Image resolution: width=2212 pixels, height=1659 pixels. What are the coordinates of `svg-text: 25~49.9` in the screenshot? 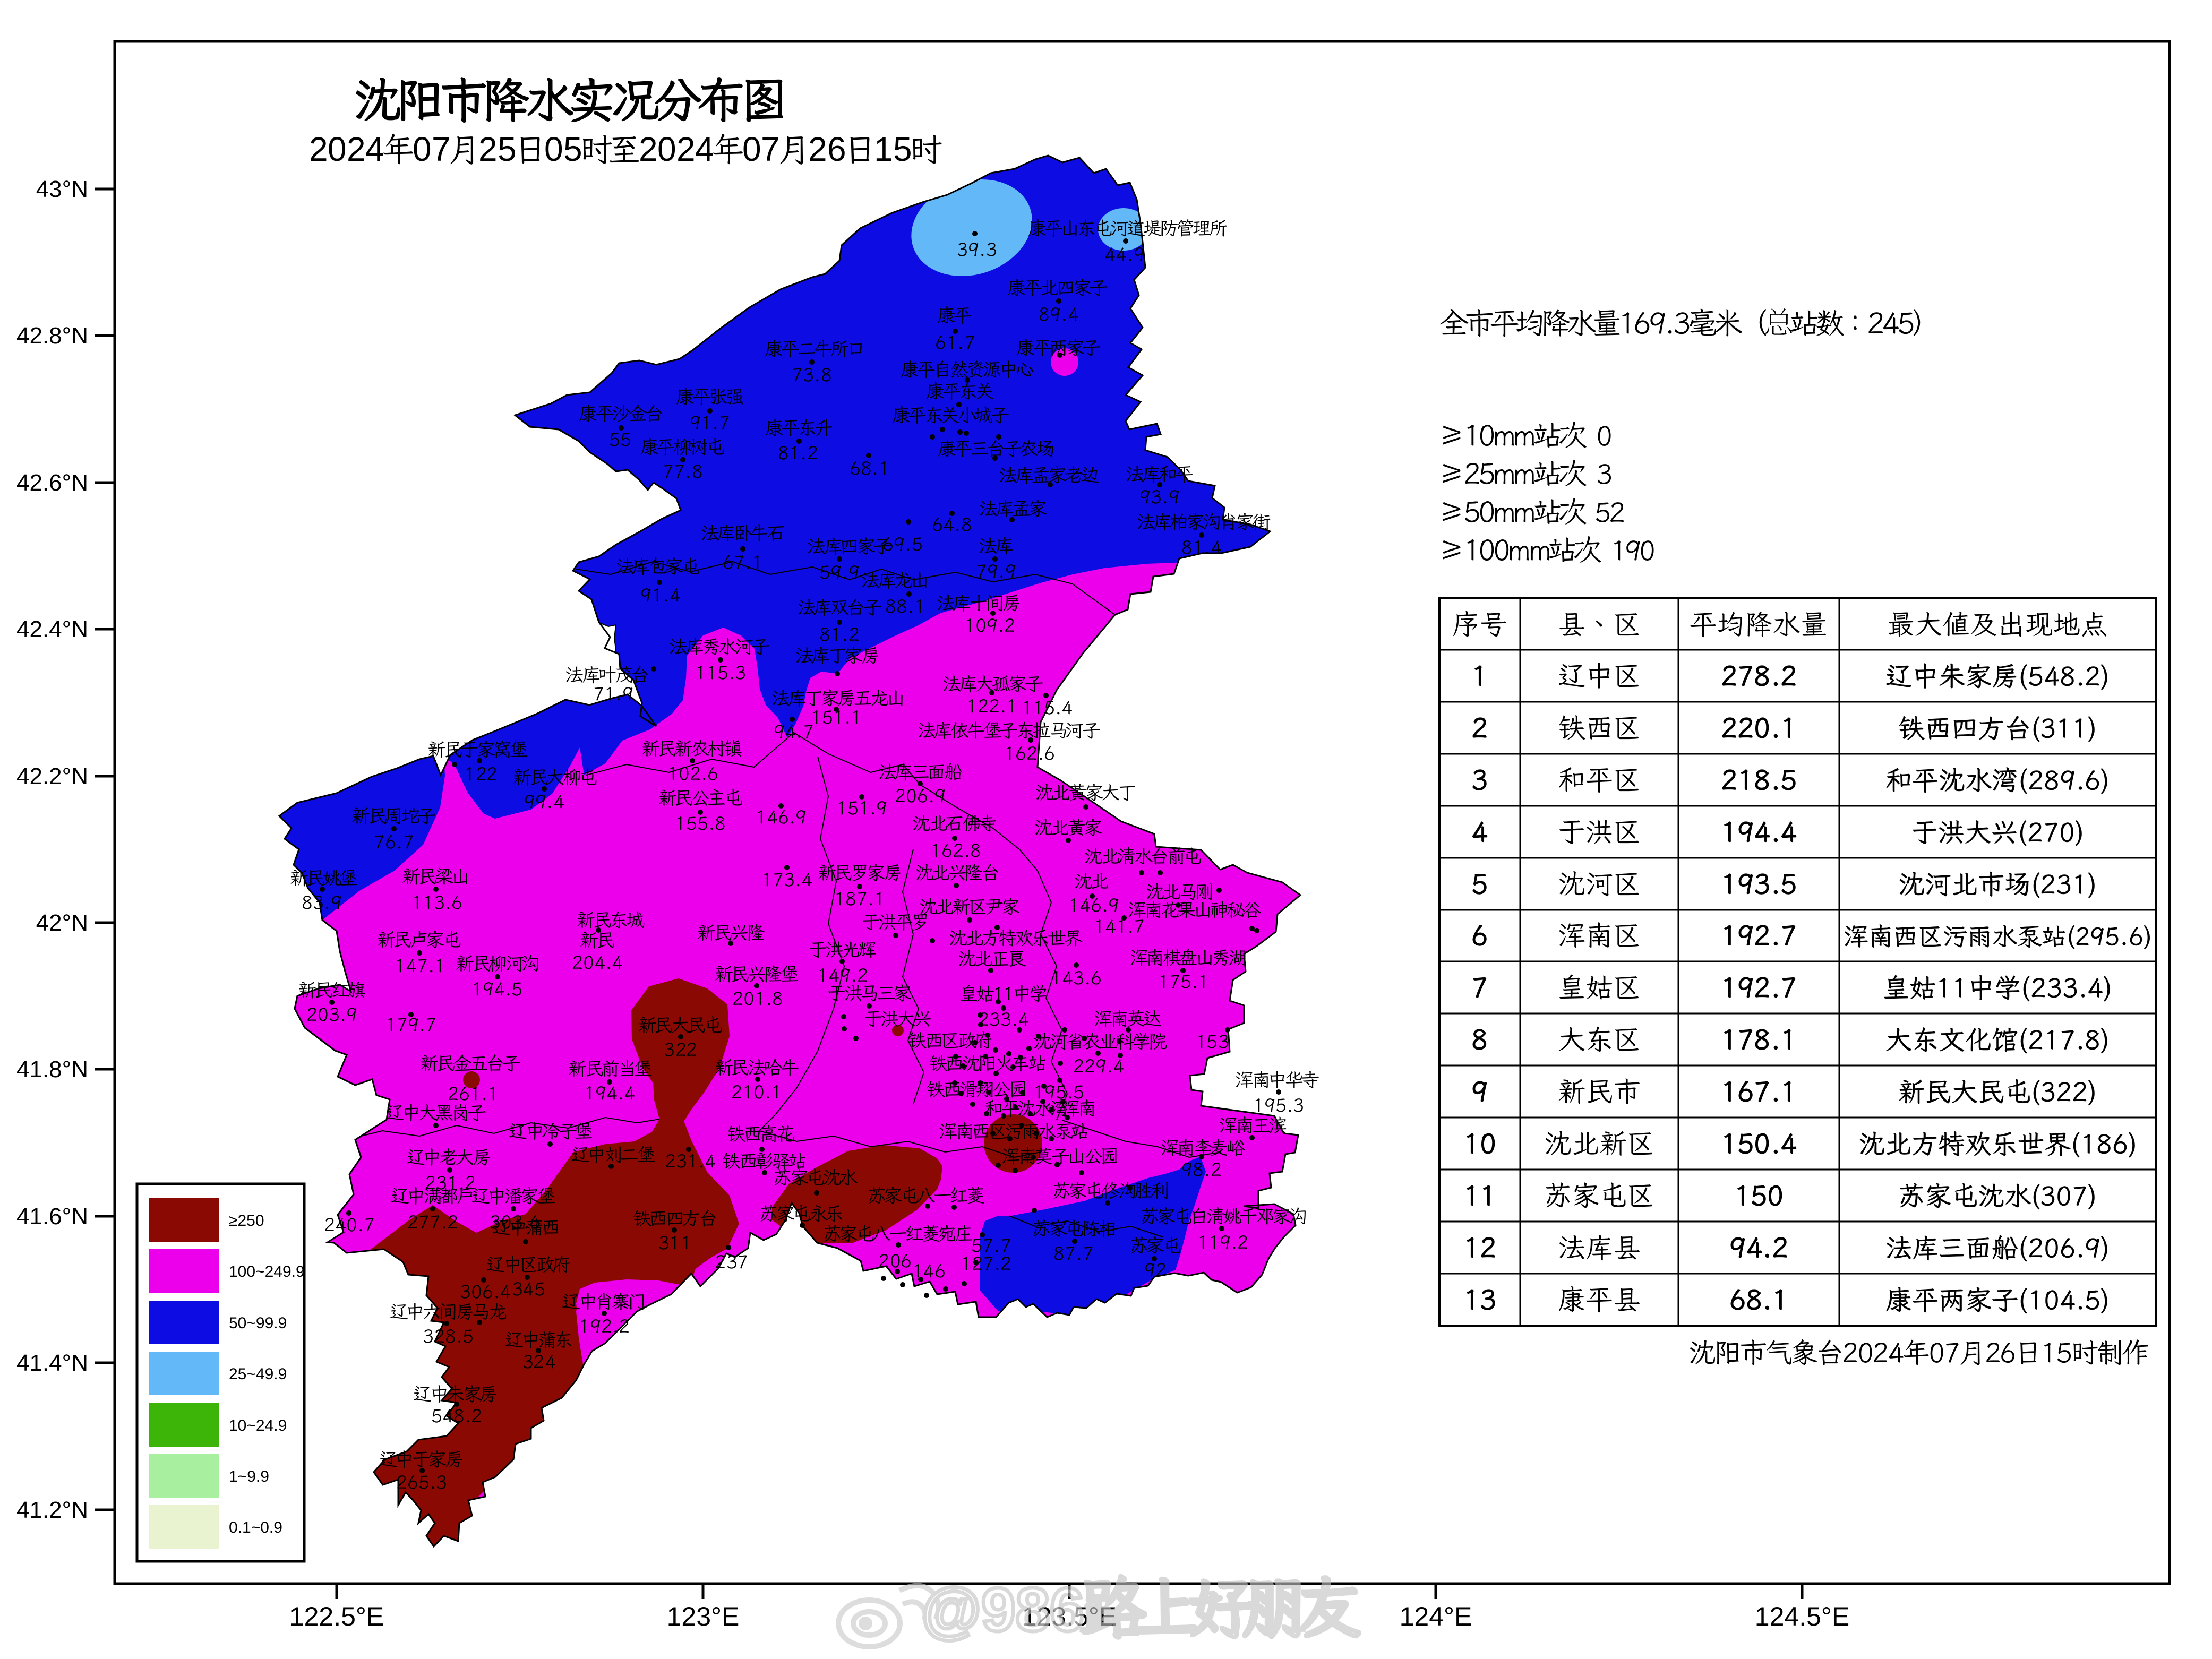 It's located at (258, 1374).